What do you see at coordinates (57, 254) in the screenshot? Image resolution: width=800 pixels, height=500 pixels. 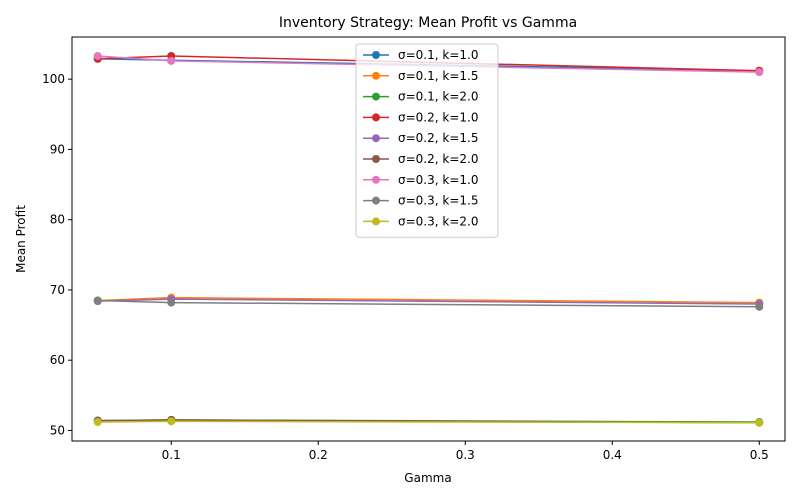 I see `y-axis: 50 60 70 80 90 100` at bounding box center [57, 254].